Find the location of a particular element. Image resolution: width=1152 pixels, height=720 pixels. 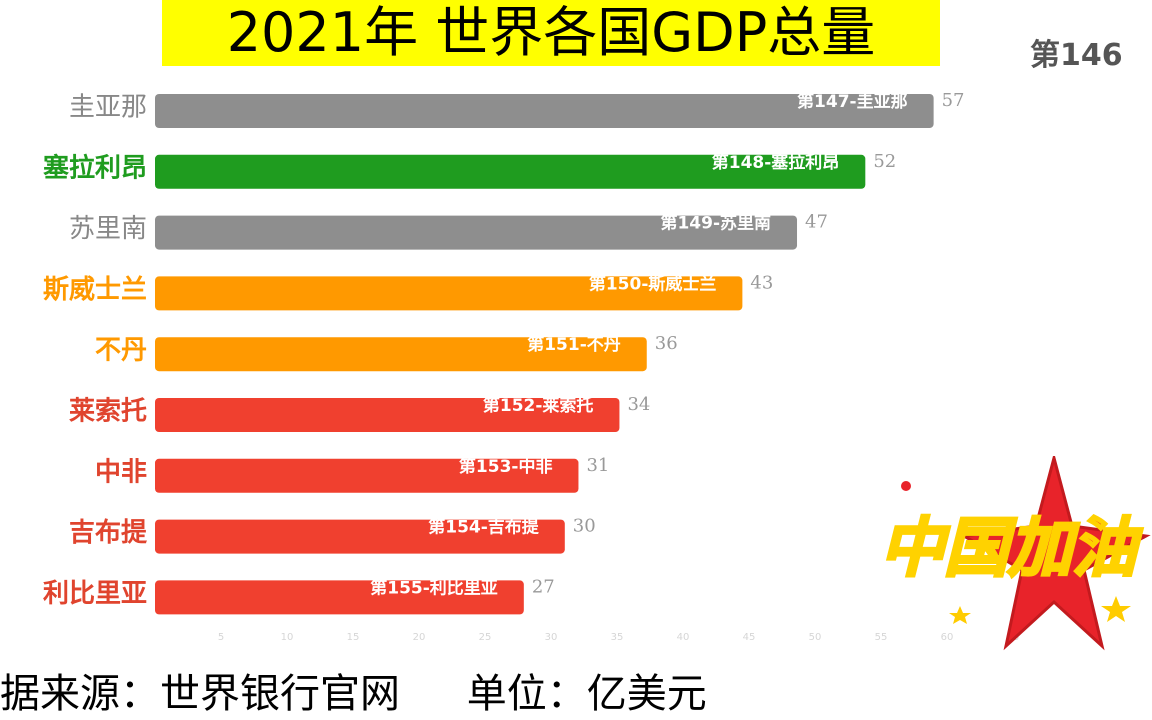

value-label: 47 is located at coordinates (816, 222).